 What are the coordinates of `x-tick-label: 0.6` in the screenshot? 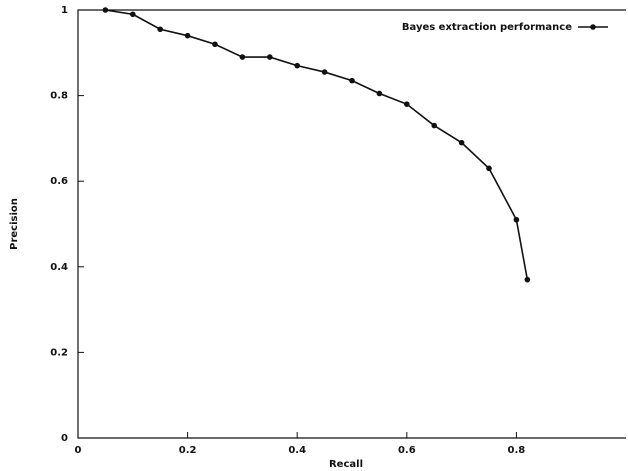 It's located at (407, 450).